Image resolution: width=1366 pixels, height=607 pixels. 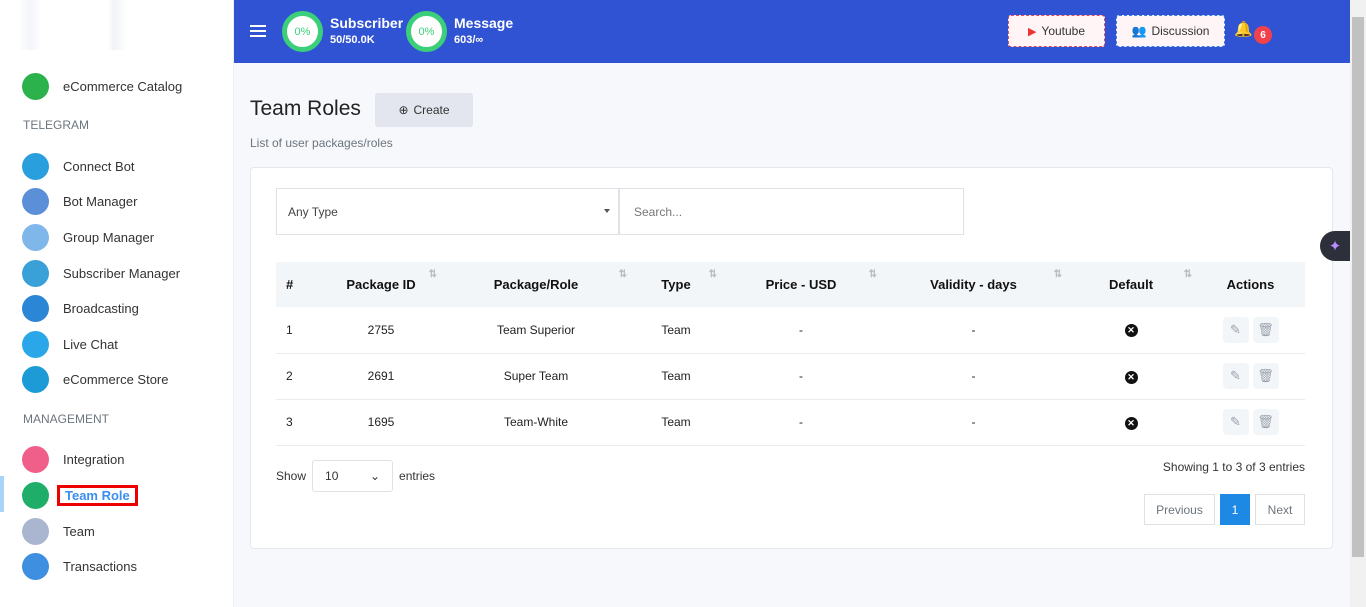 I want to click on sidebar-item-group-manager: Group Manager, so click(x=122, y=237).